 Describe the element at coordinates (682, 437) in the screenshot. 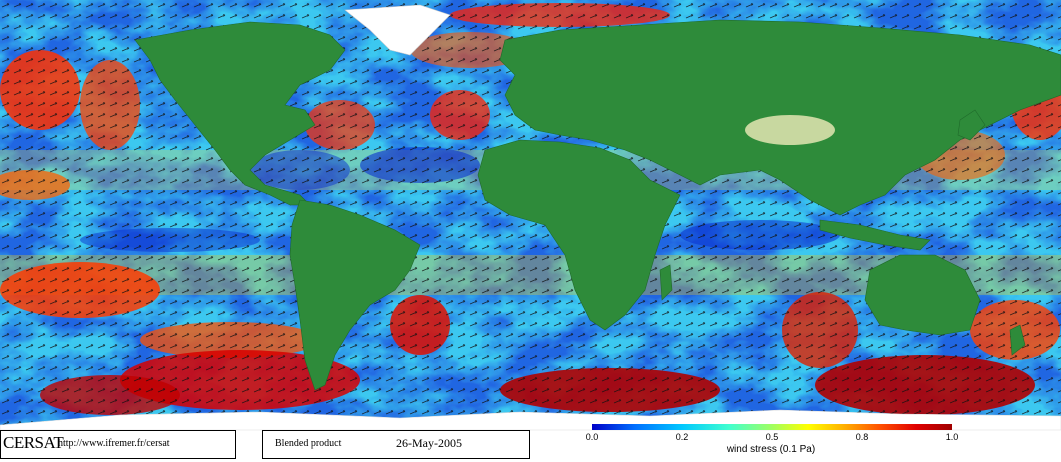

I see `colorbar-tick: 0.2` at that location.